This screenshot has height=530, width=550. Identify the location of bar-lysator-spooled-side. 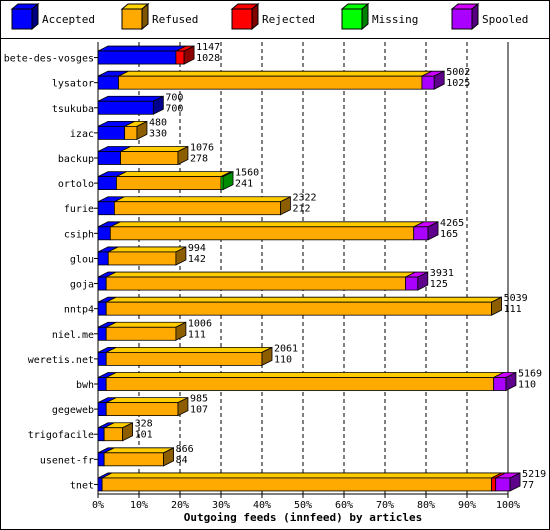
(439, 80).